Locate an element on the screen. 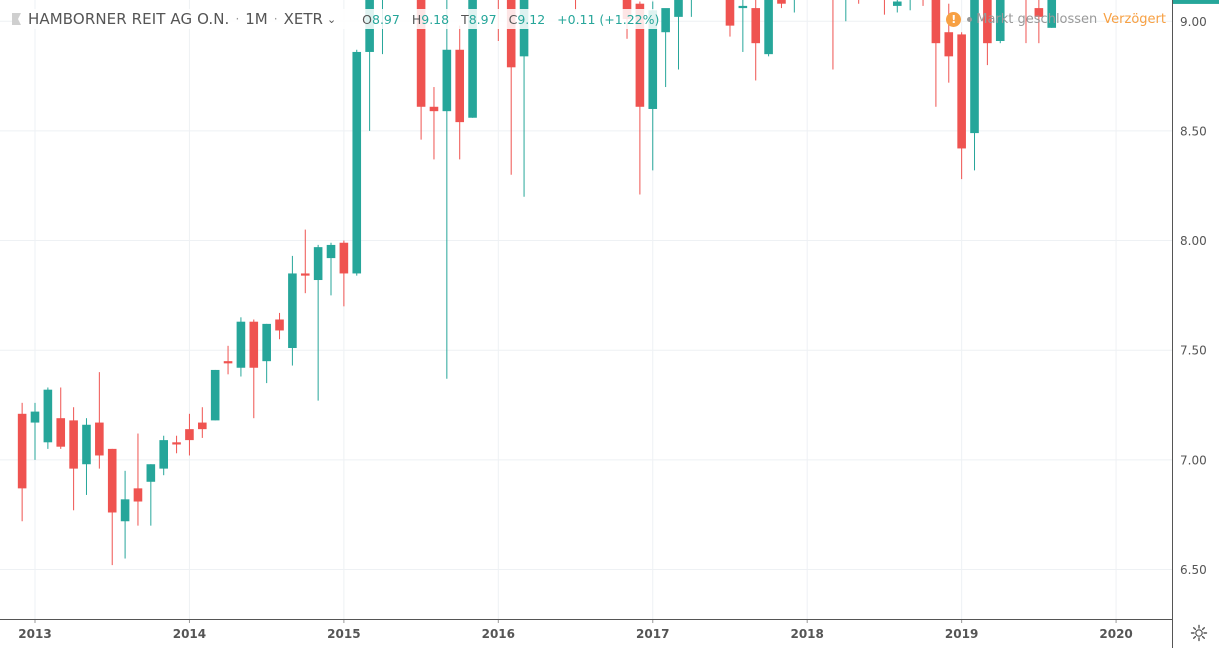 The height and width of the screenshot is (648, 1220). interval-label: 1M is located at coordinates (256, 19).